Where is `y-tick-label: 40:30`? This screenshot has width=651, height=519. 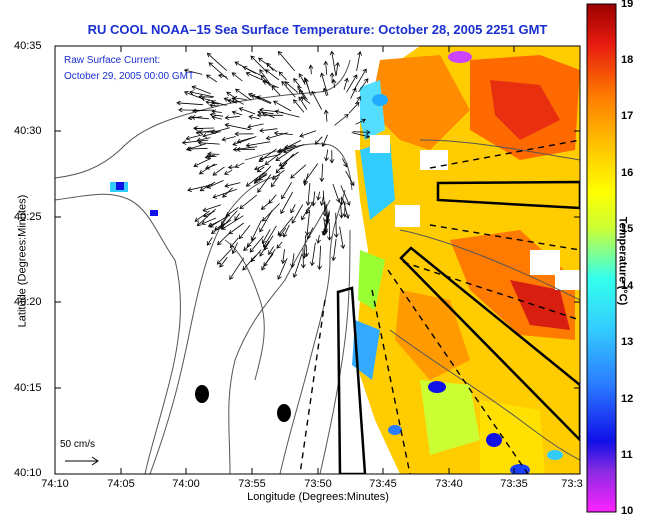 y-tick-label: 40:30 is located at coordinates (28, 131).